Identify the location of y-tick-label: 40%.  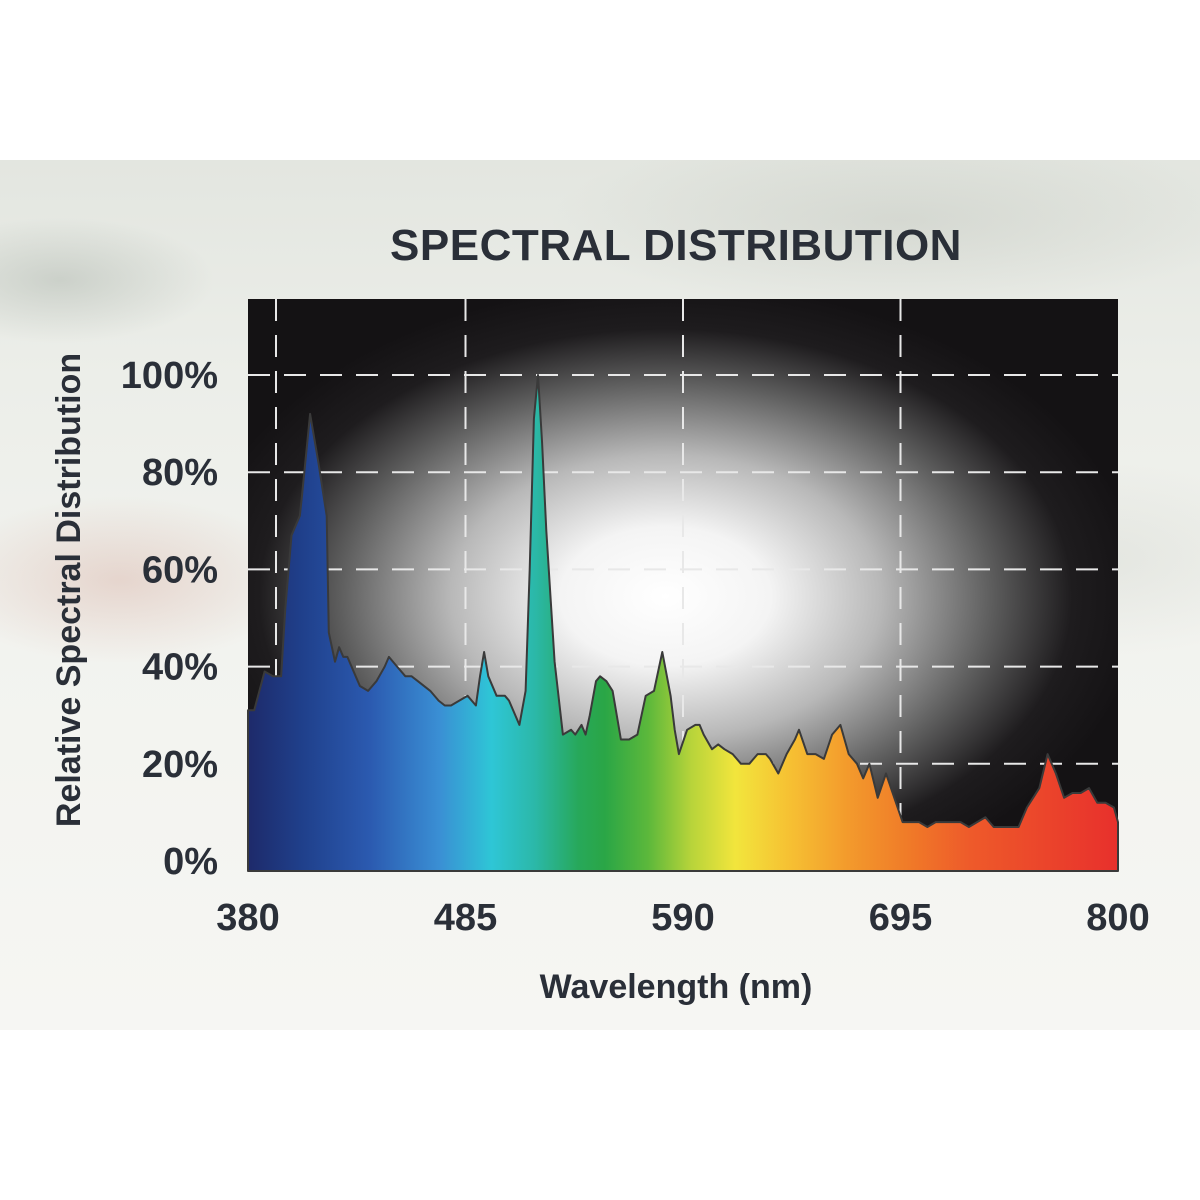
(180, 668).